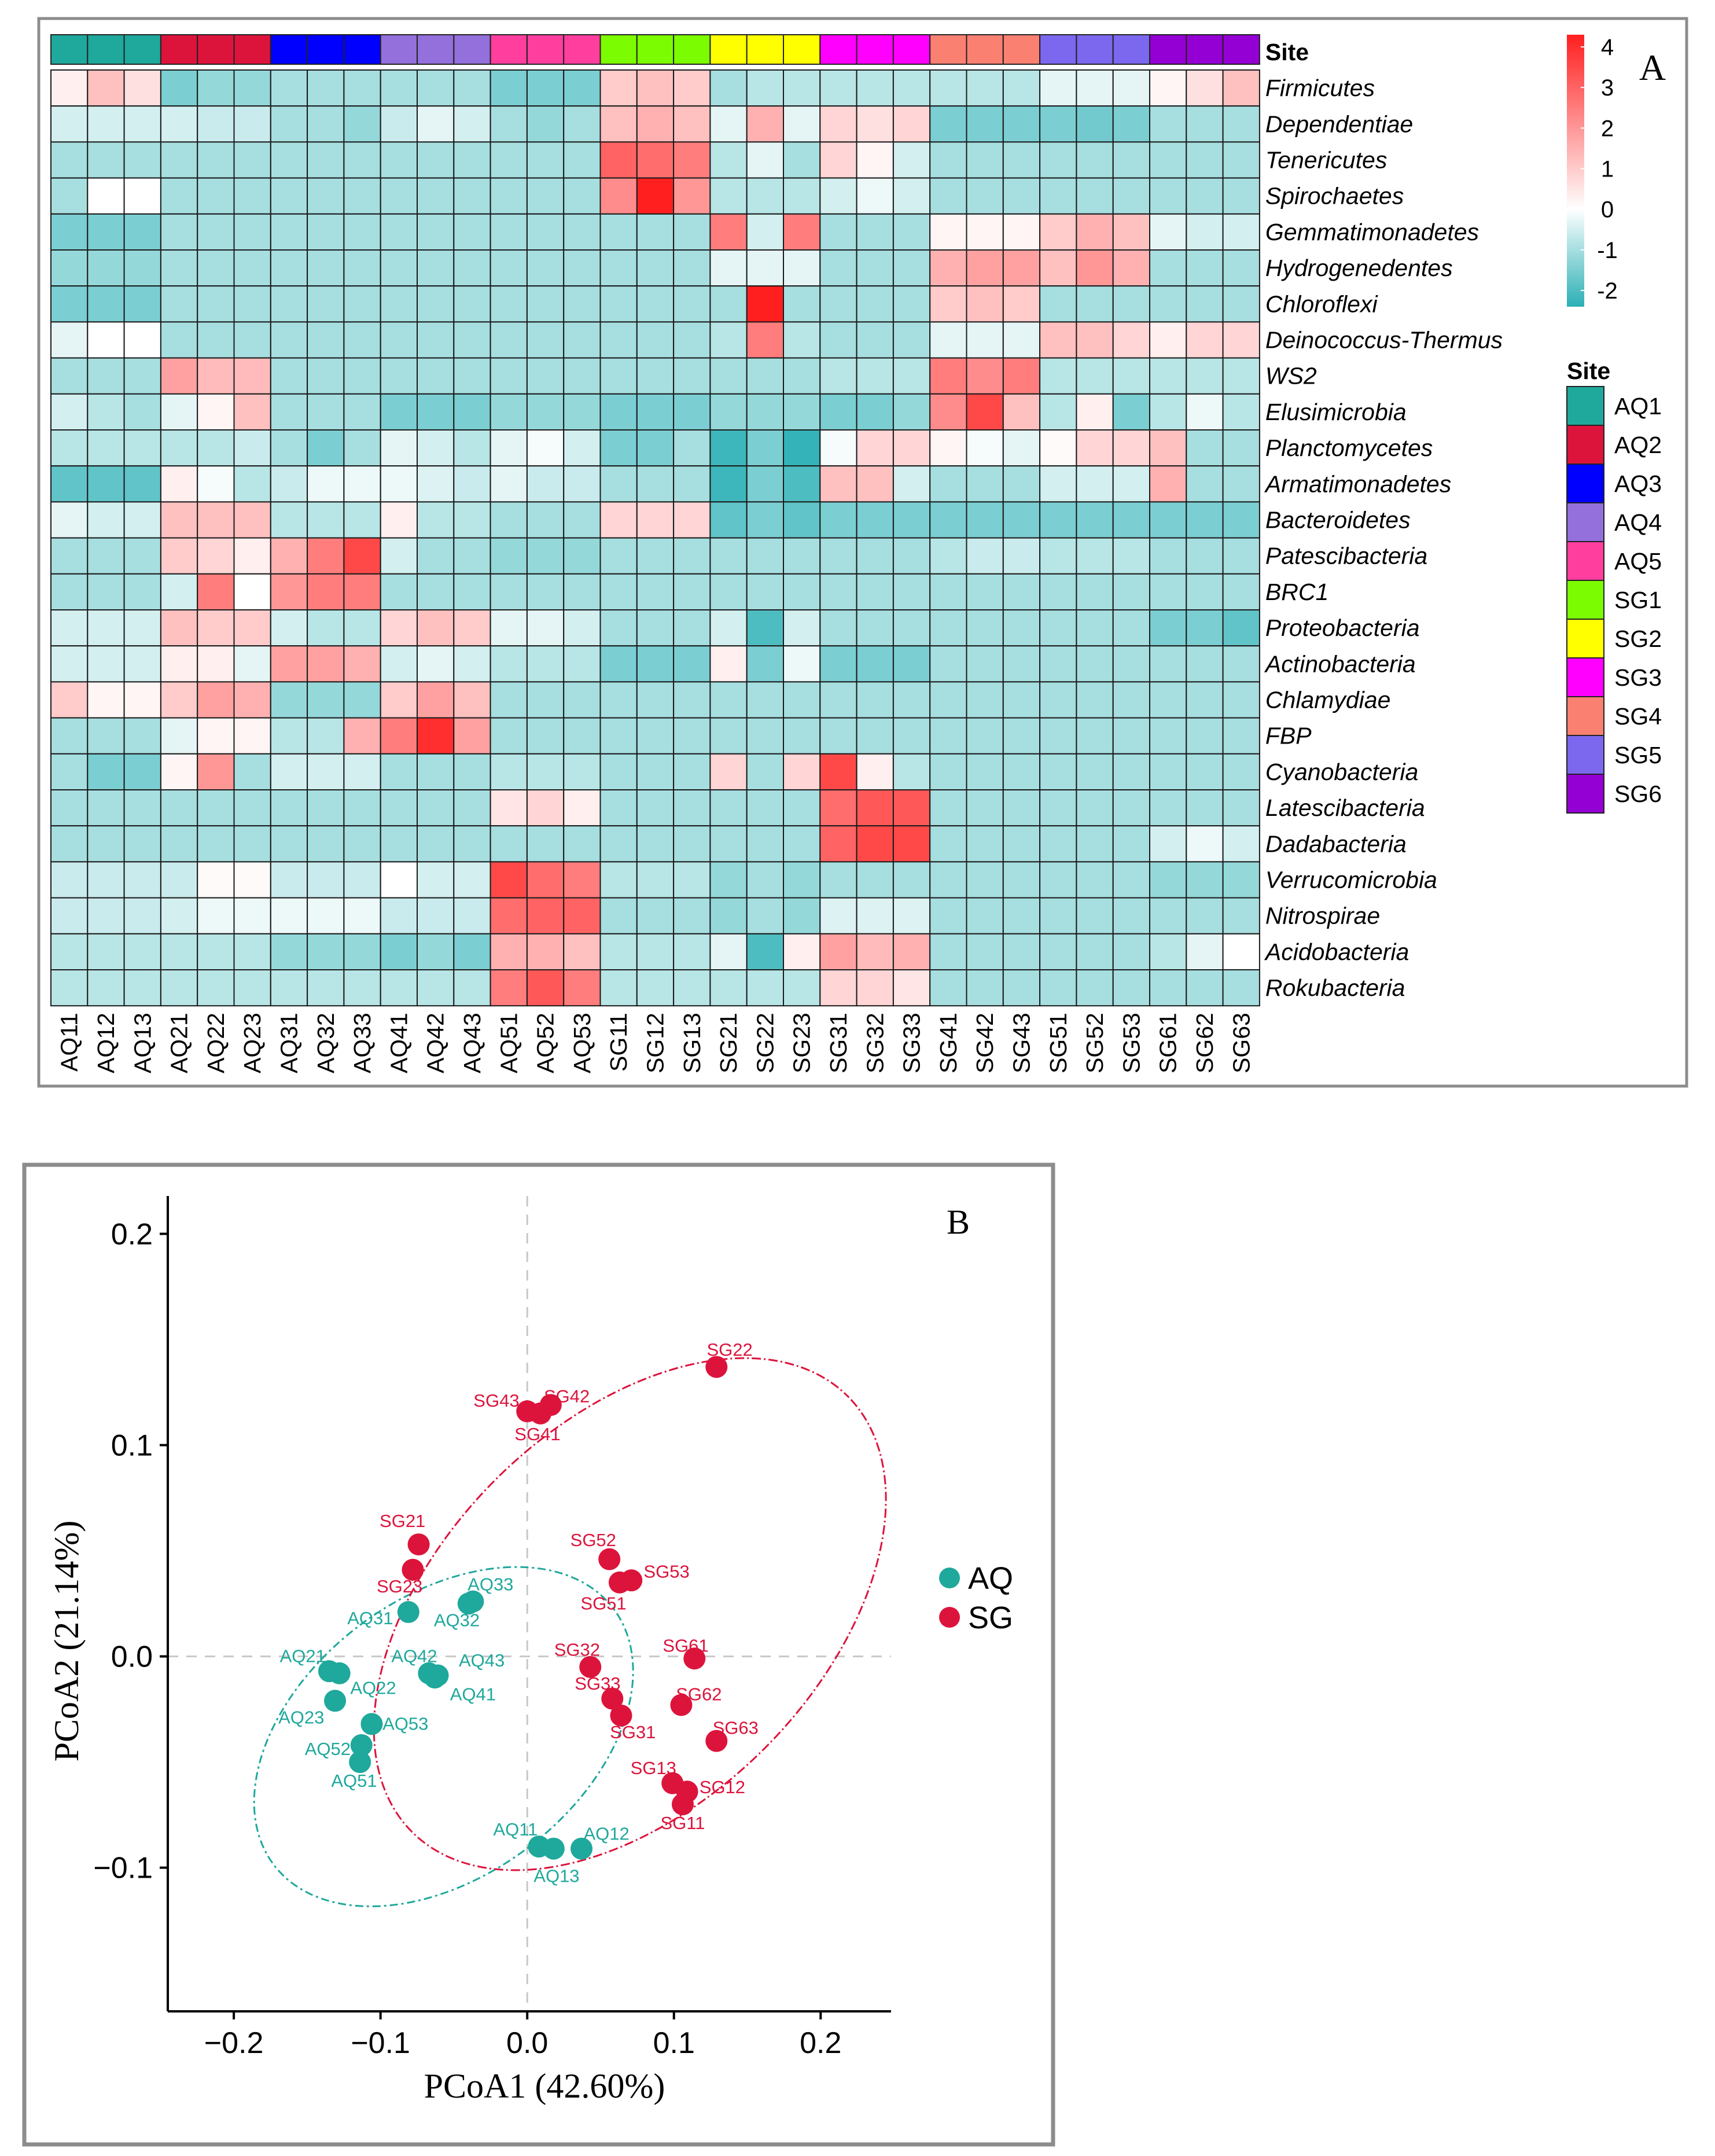  What do you see at coordinates (1338, 520) in the screenshot?
I see `row-label: Bacteroidetes` at bounding box center [1338, 520].